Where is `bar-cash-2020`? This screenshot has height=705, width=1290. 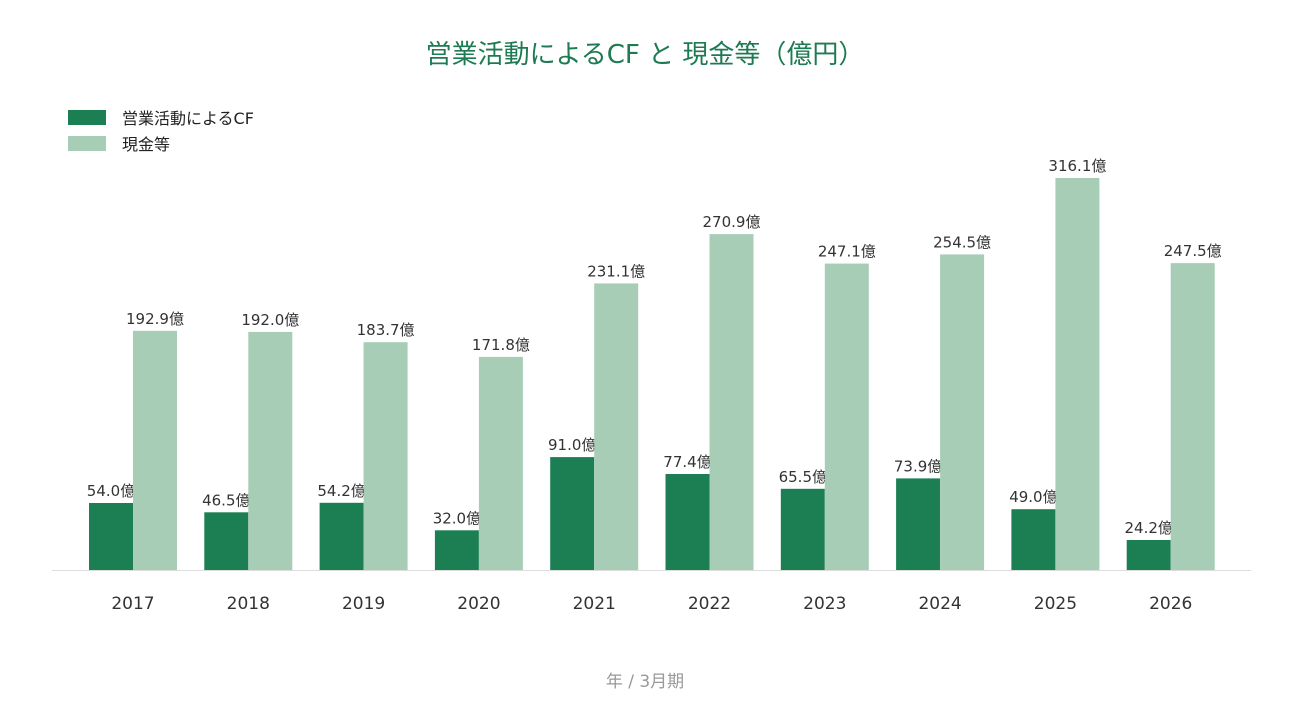 bar-cash-2020 is located at coordinates (500, 463).